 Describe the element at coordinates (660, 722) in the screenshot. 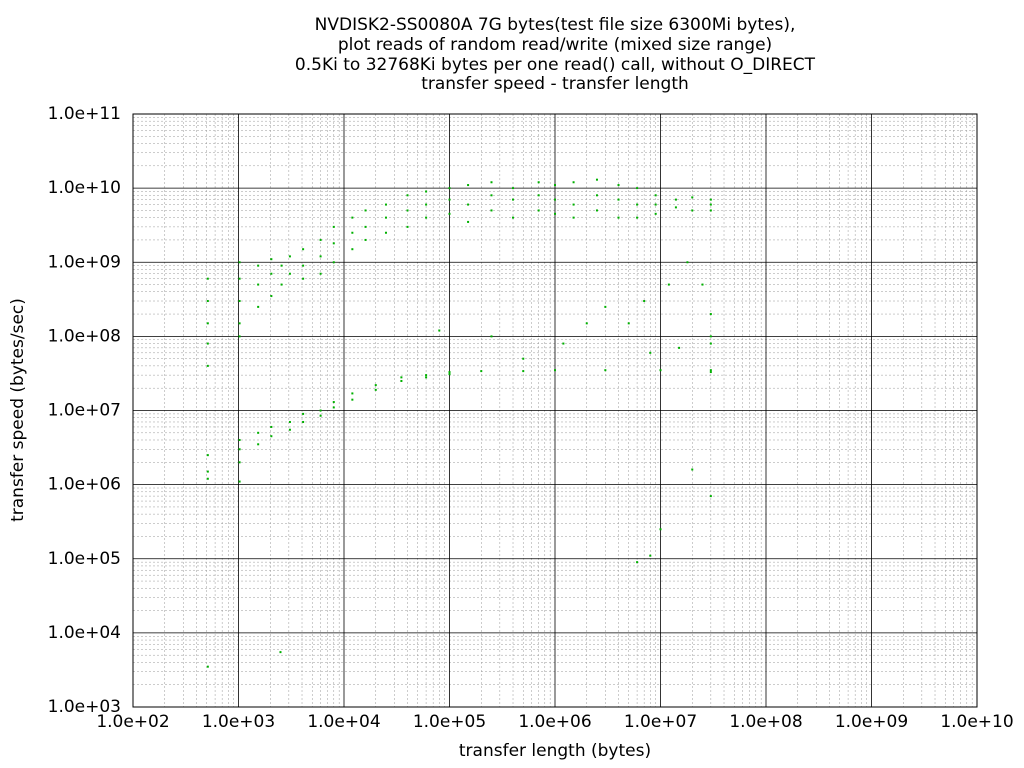

I see `x-tick-label: 1.0e+07` at that location.